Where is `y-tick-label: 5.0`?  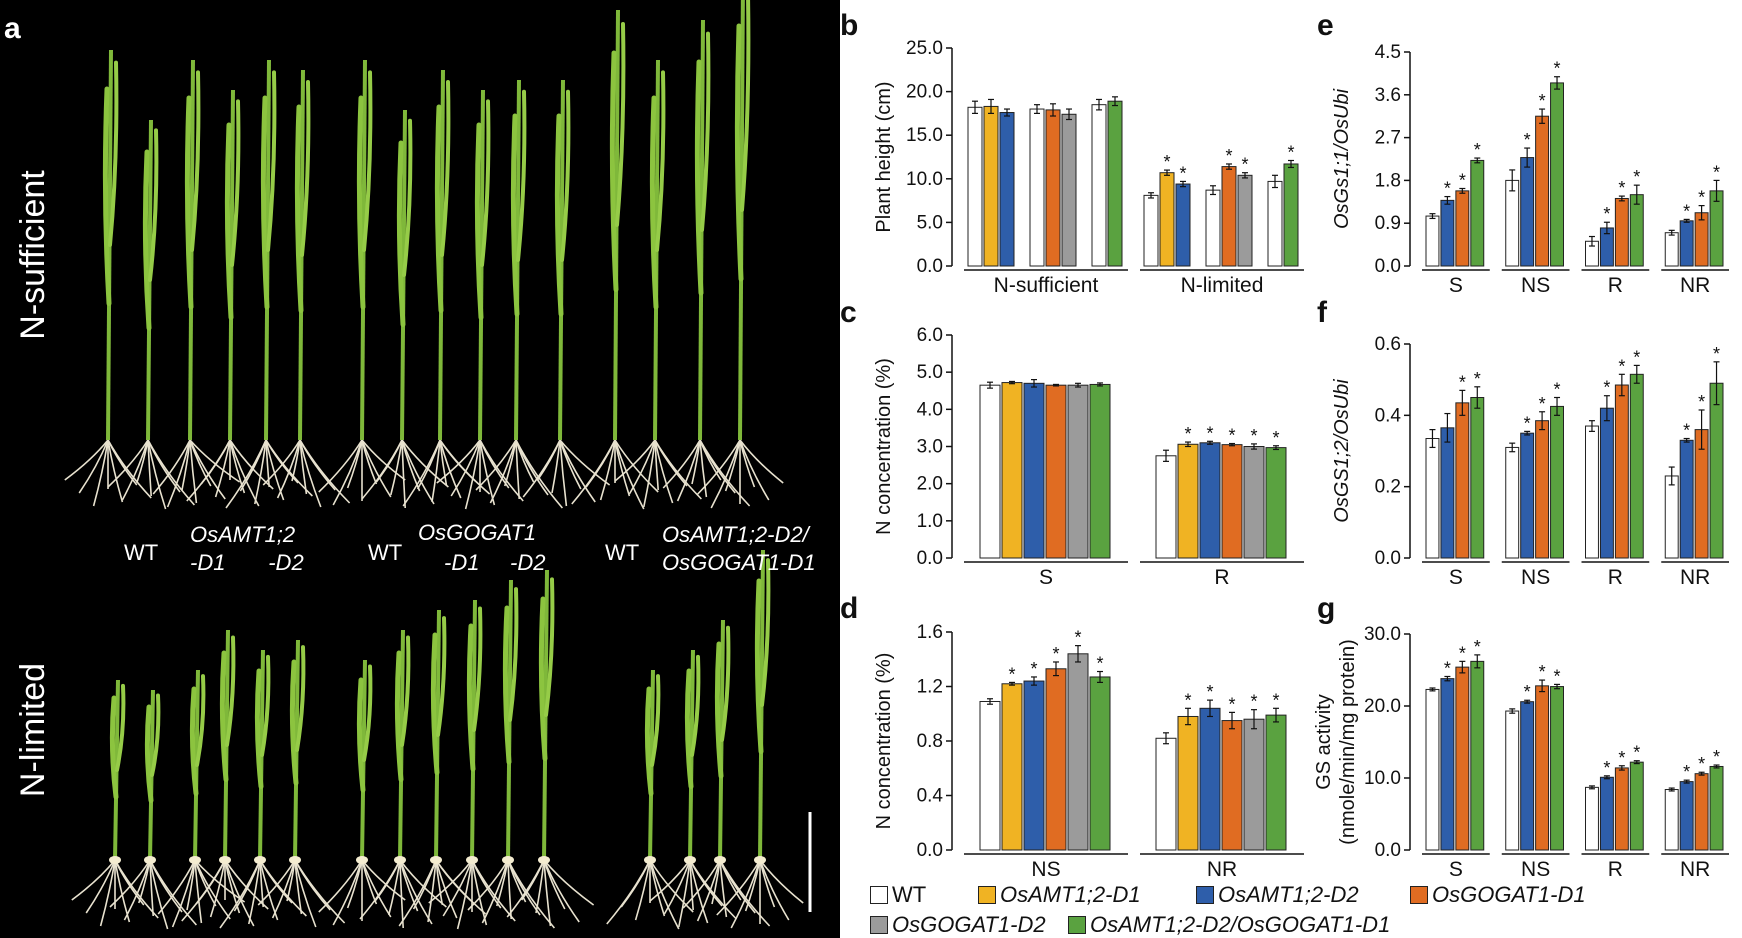
y-tick-label: 5.0 is located at coordinates (930, 222).